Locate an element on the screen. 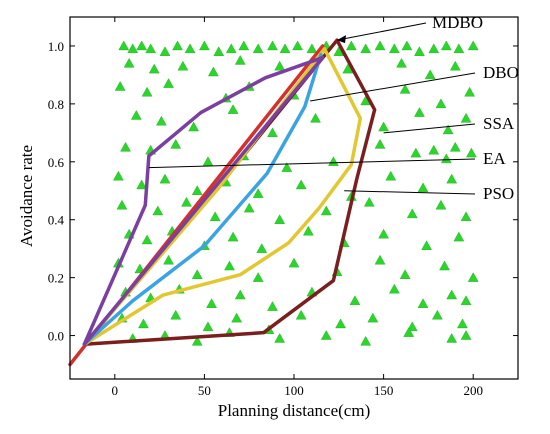 The width and height of the screenshot is (550, 434). y-tick-label: 0.8 is located at coordinates (56, 104).